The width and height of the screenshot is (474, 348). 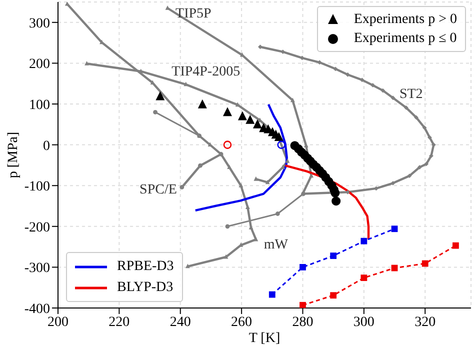 I want to click on y-tick-label: 200, so click(x=39, y=64).